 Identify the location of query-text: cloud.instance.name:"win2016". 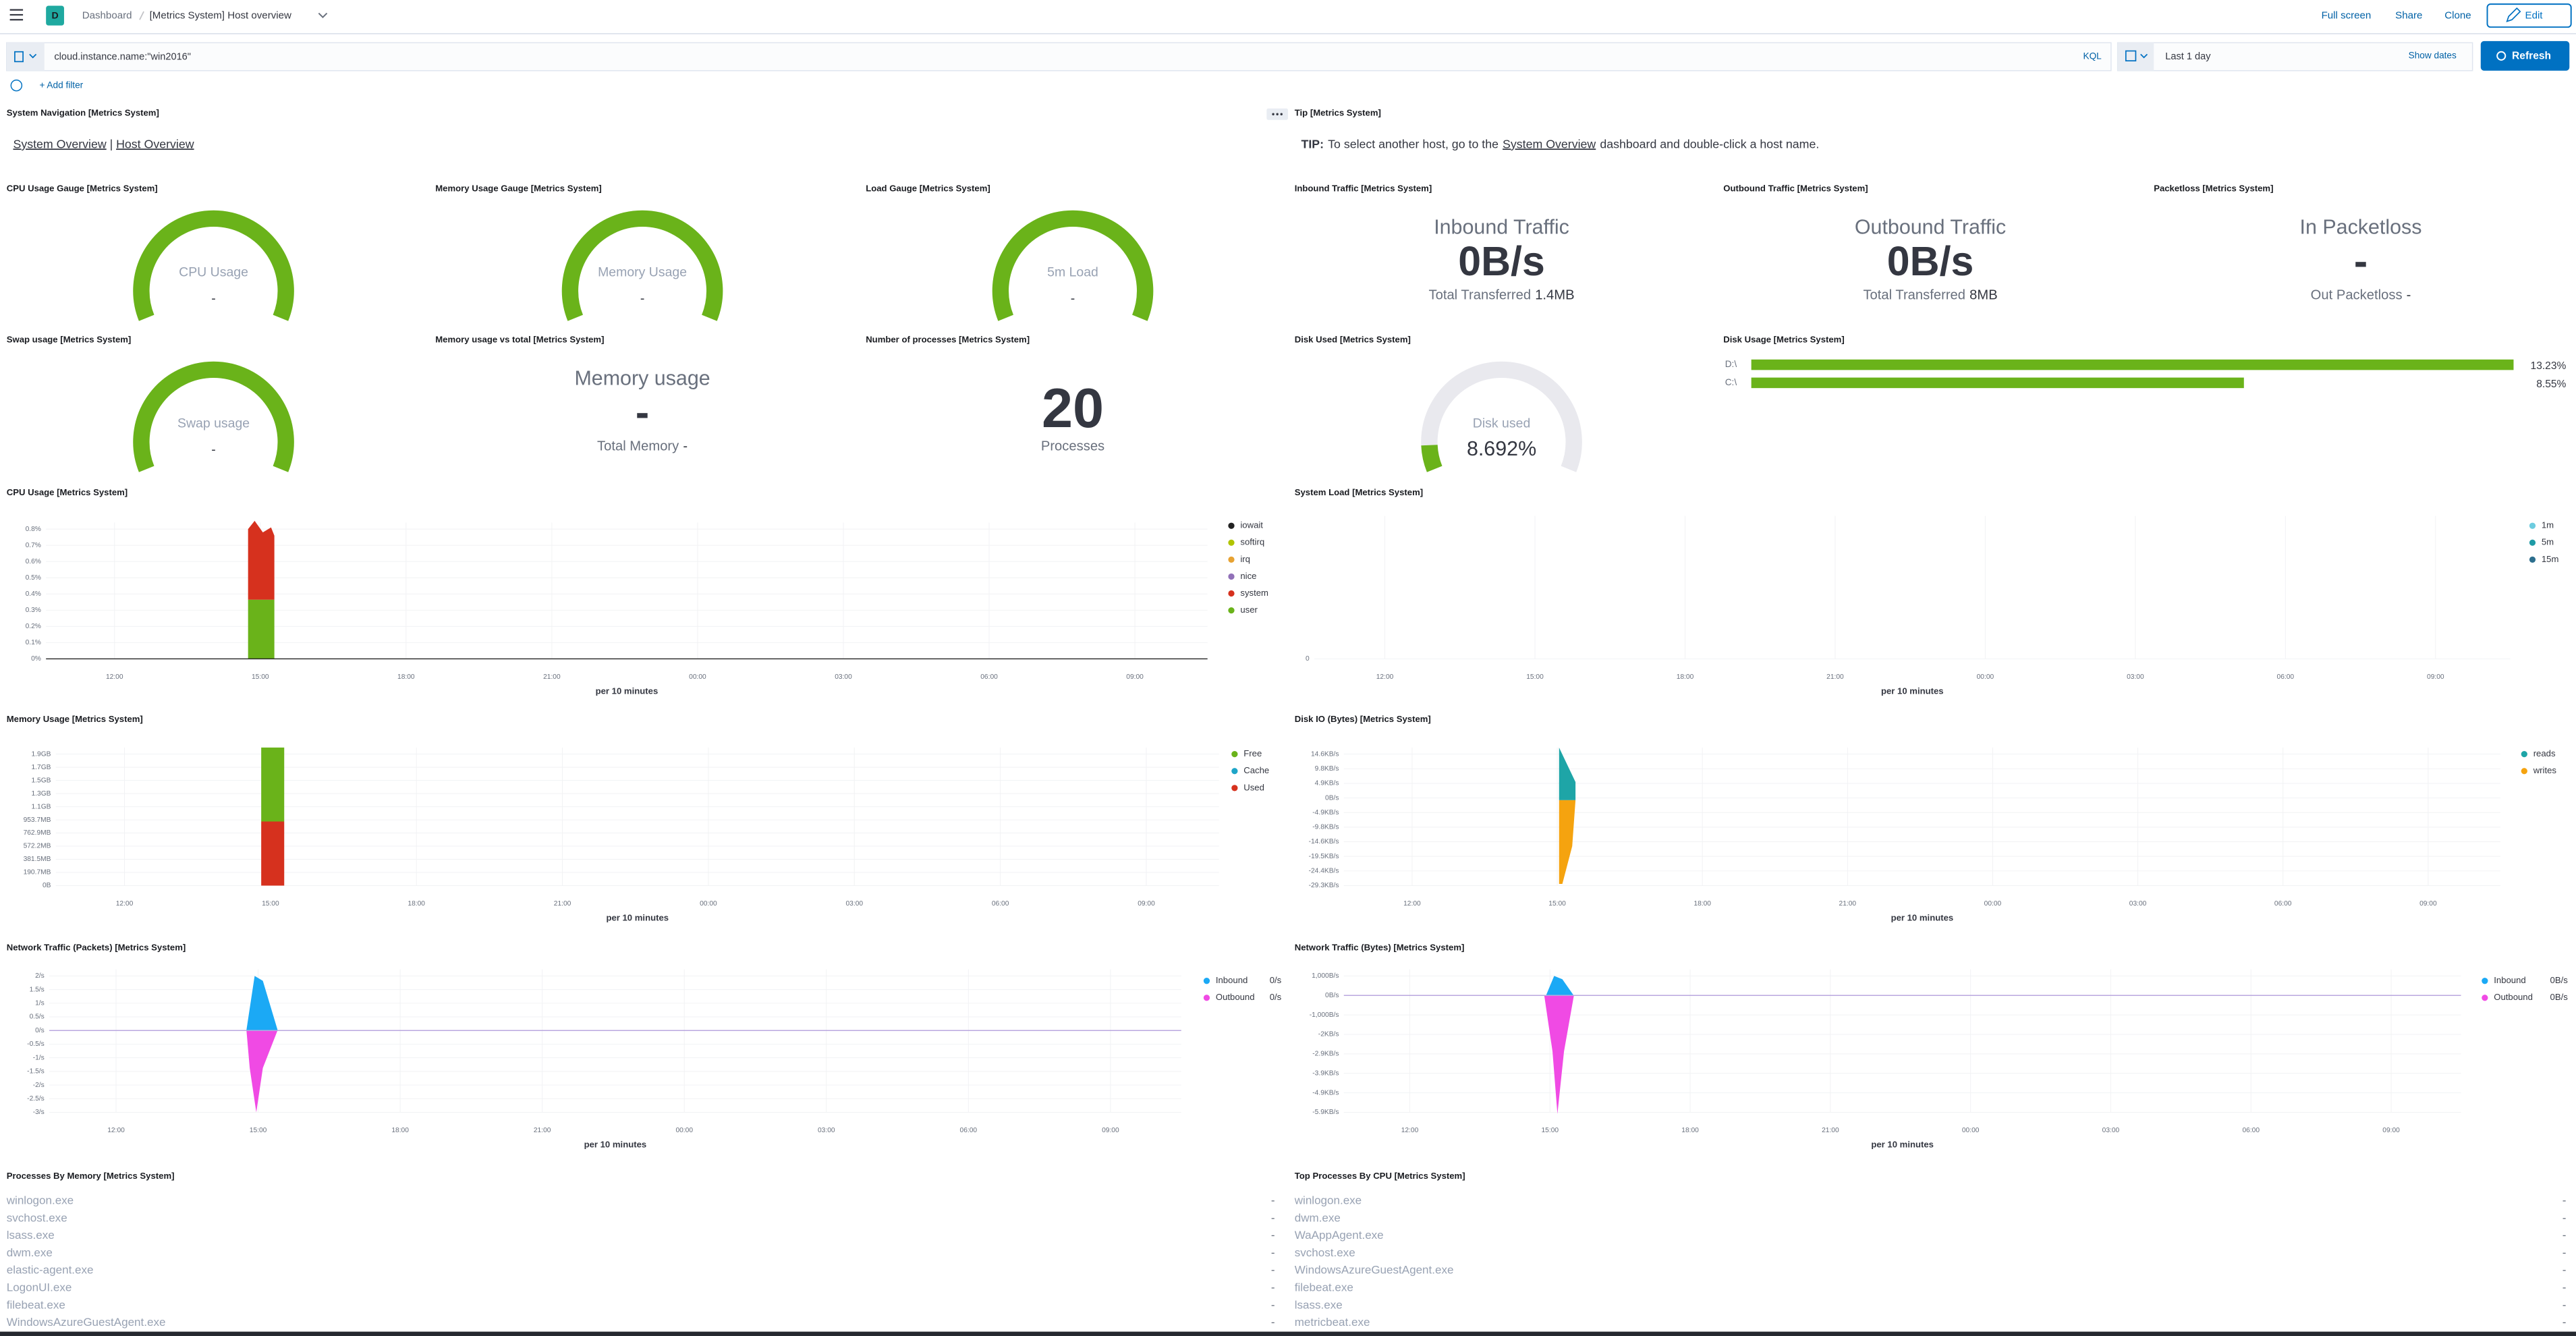
(122, 56).